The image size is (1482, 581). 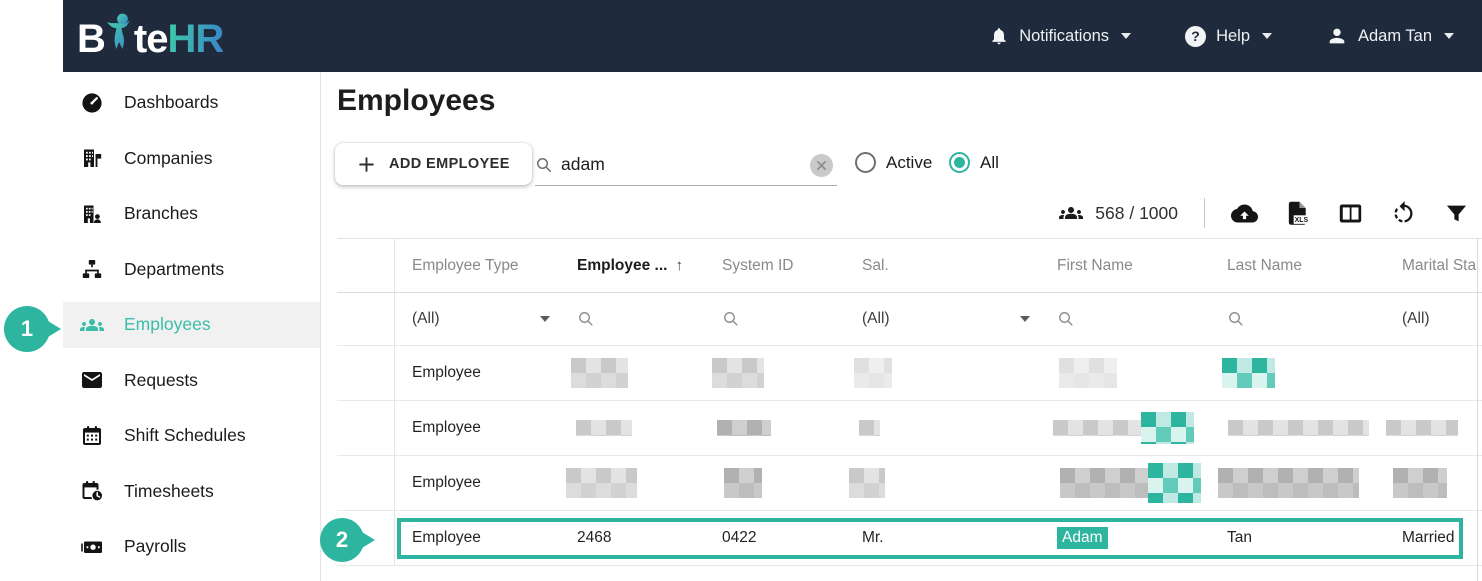 What do you see at coordinates (1337, 36) in the screenshot?
I see `user-icon` at bounding box center [1337, 36].